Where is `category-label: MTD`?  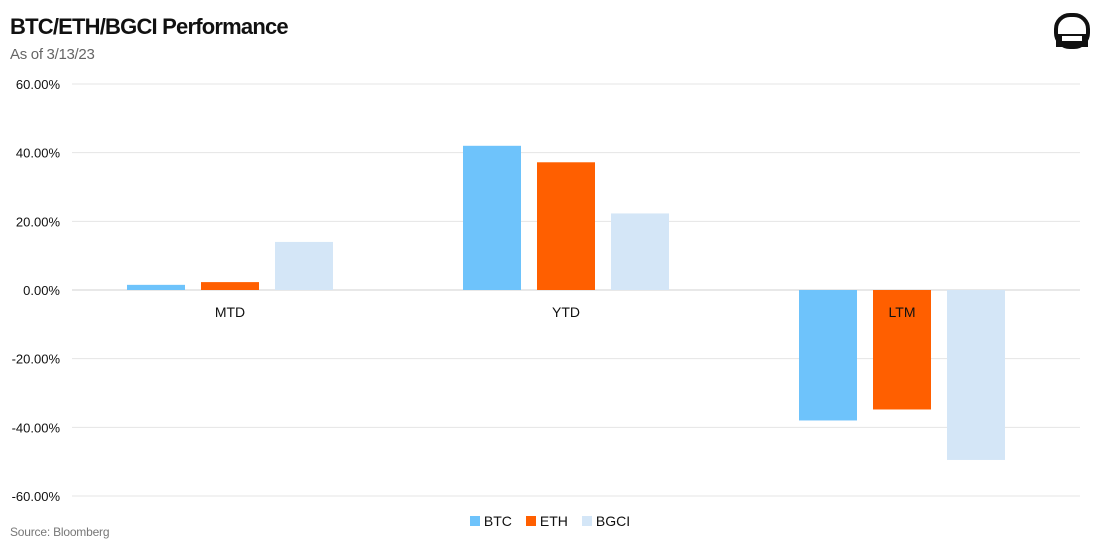
category-label: MTD is located at coordinates (230, 312).